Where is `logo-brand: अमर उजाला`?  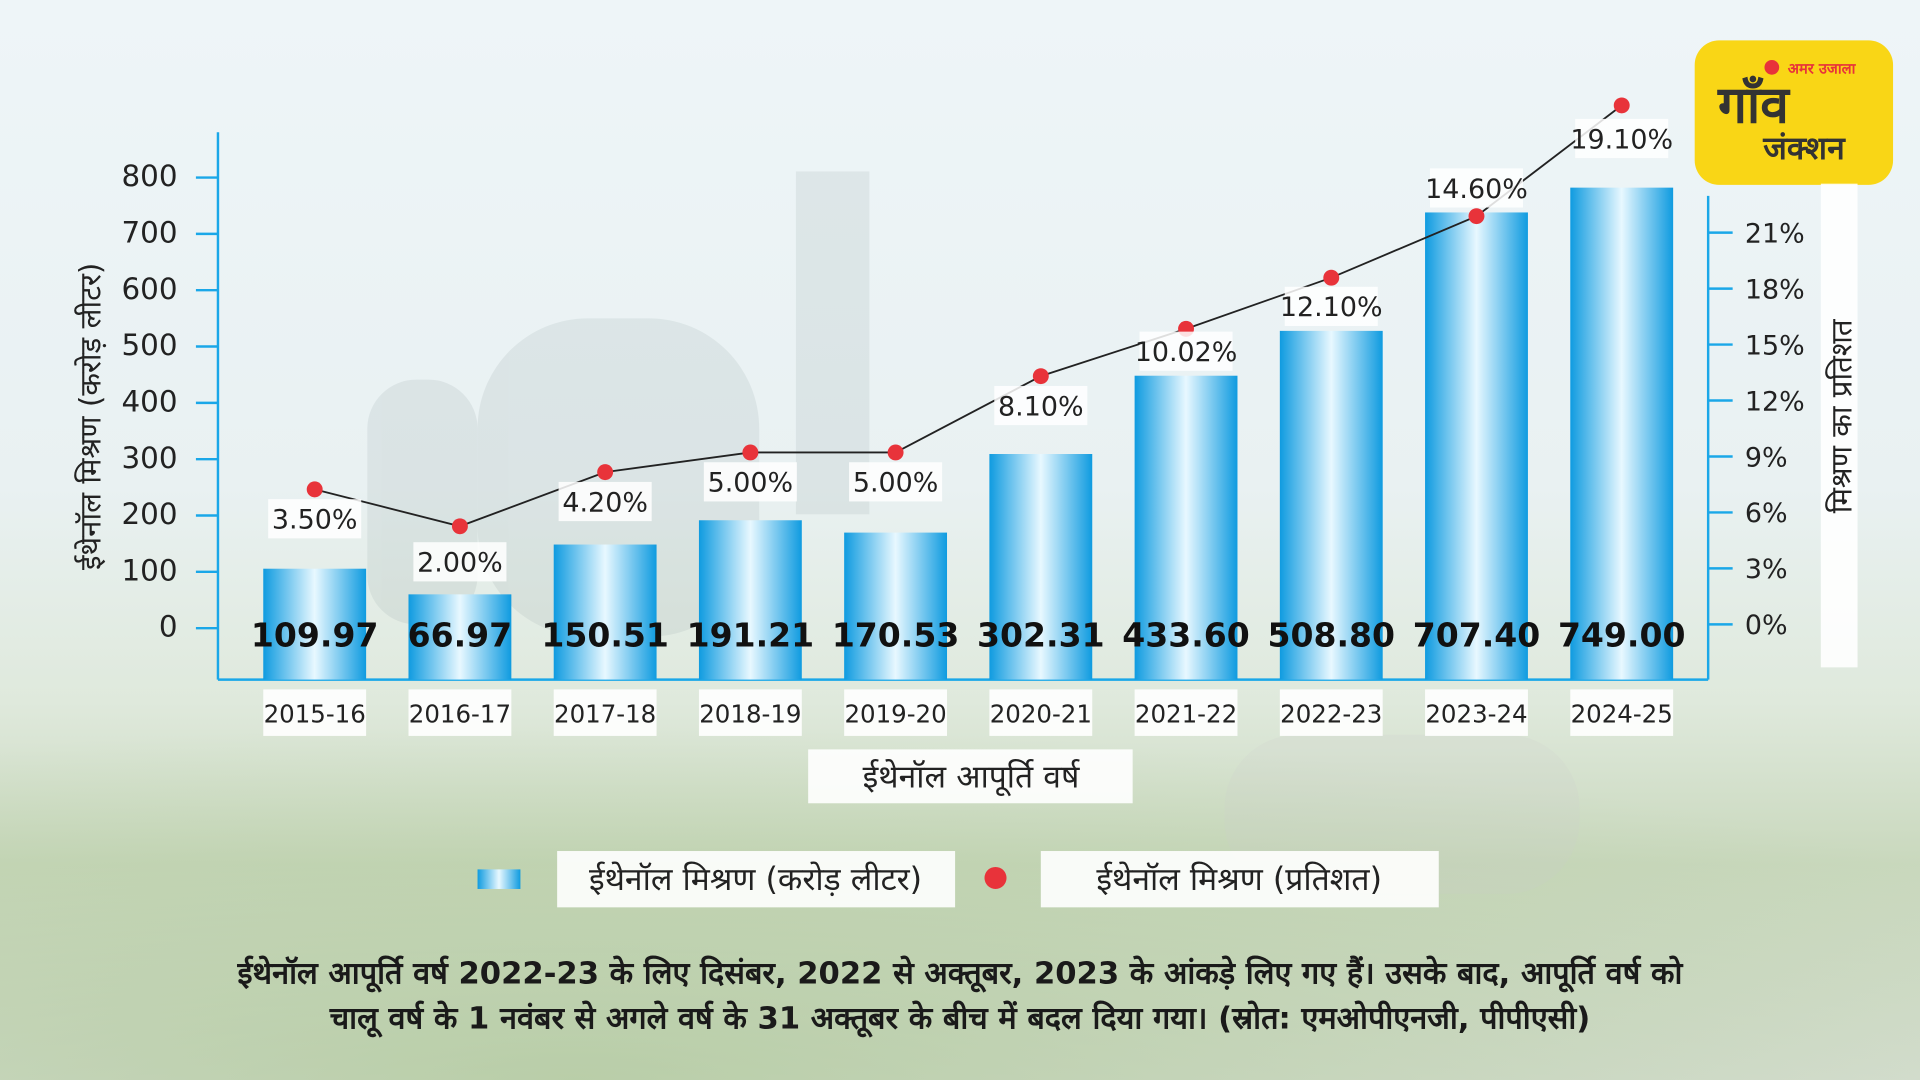
logo-brand: अमर उजाला is located at coordinates (1822, 68).